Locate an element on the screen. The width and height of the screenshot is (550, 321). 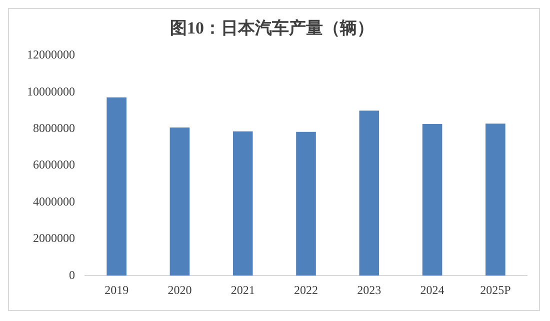
y-tick-label: 2000000 is located at coordinates (54, 238).